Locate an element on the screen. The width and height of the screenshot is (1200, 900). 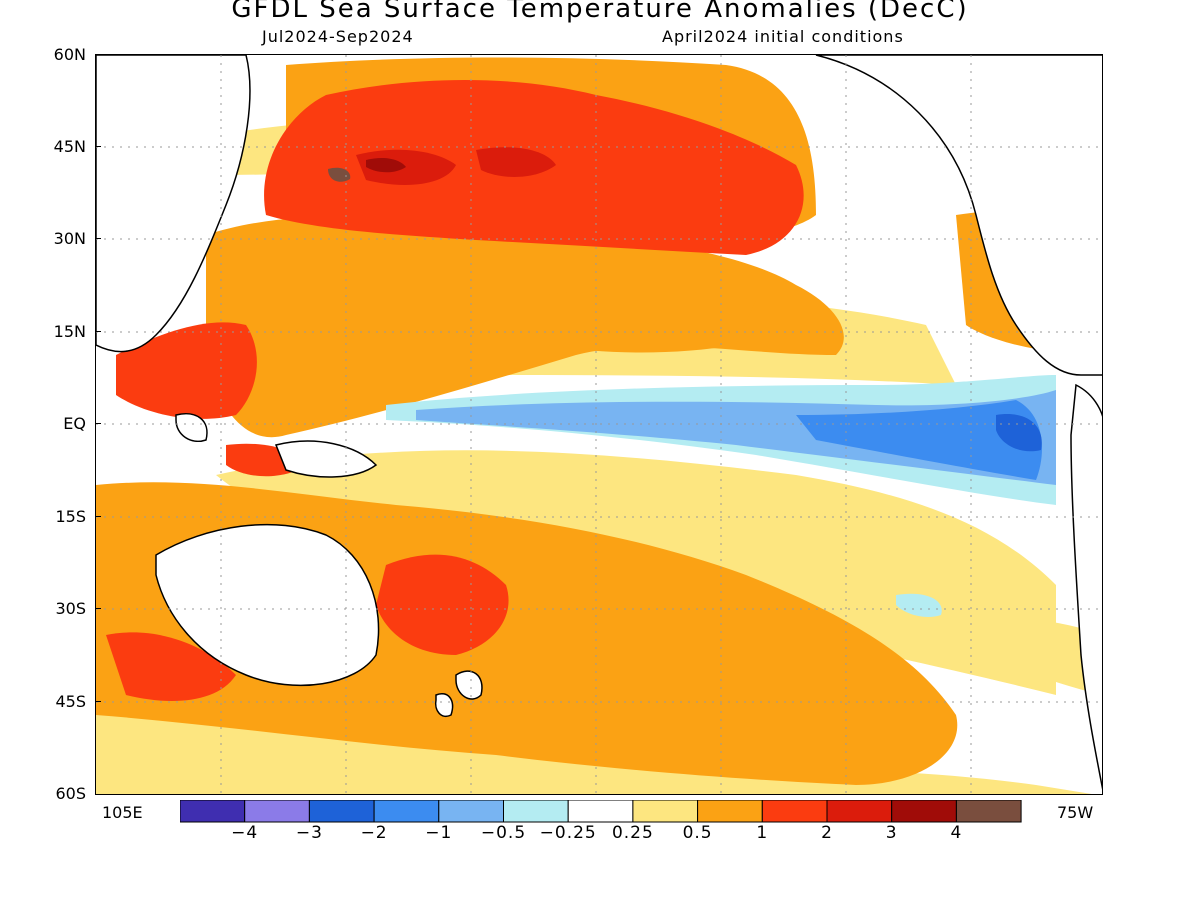
new-guinea is located at coordinates (326, 459).